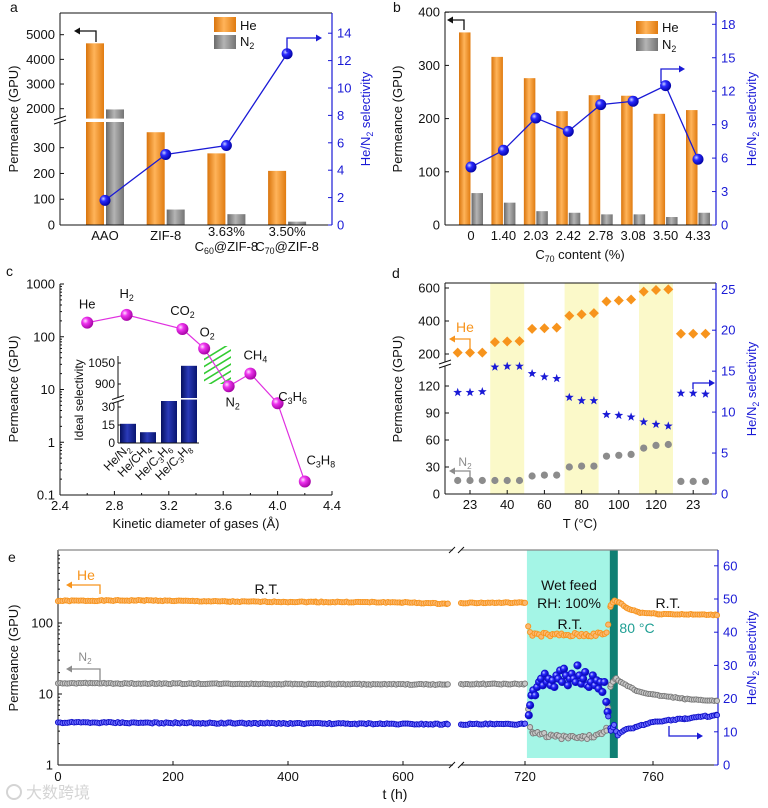 The image size is (768, 808). I want to click on y-tick-label: 2000, so click(40, 108).